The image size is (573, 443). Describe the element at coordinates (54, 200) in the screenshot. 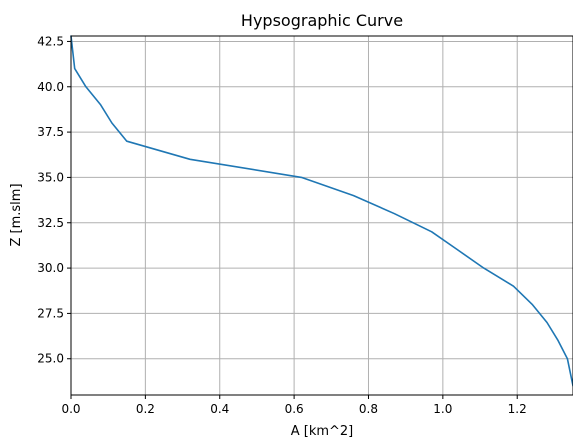

I see `y-axis-ticks: 25.0 27.5 30.0 32.5 35.0 37.5 40.0 42.5` at that location.